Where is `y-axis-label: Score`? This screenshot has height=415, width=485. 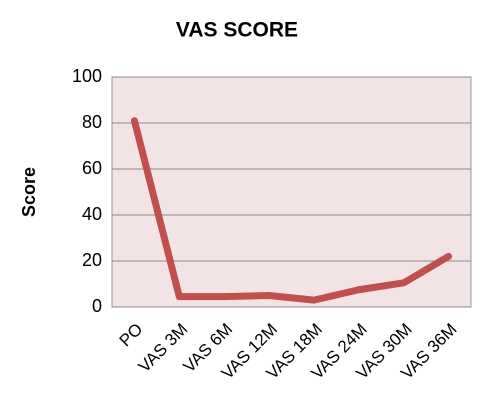 y-axis-label: Score is located at coordinates (29, 192).